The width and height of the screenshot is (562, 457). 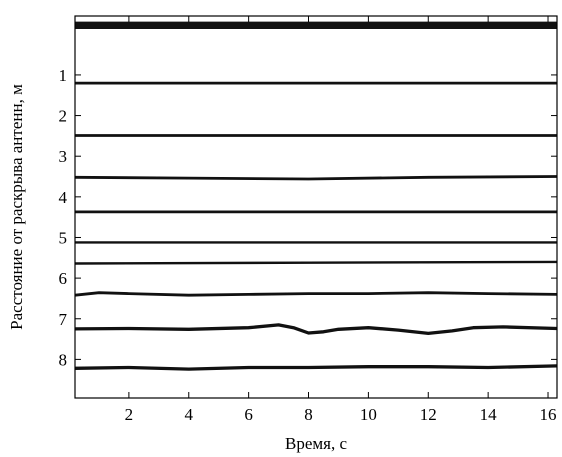 What do you see at coordinates (63, 359) in the screenshot?
I see `y-tick-label: 8` at bounding box center [63, 359].